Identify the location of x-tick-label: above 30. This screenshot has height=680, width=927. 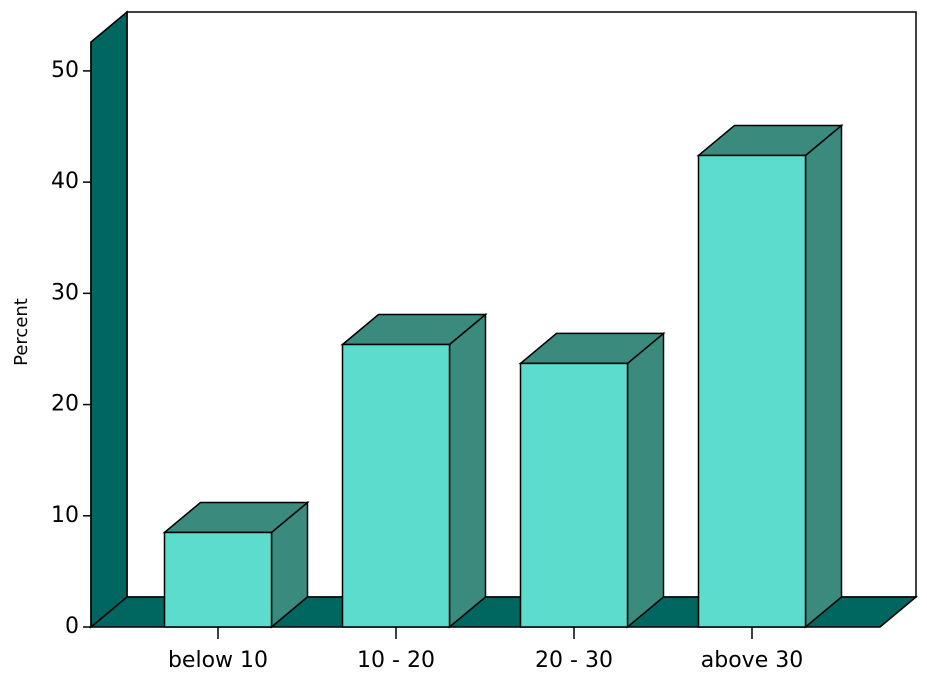
(752, 660).